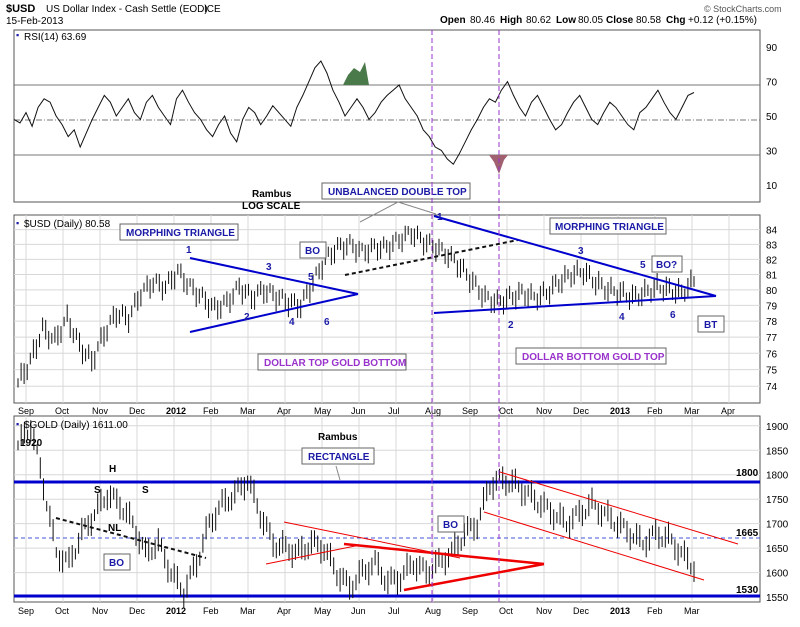  I want to click on usd-left-triangle-lower, so click(274, 313).